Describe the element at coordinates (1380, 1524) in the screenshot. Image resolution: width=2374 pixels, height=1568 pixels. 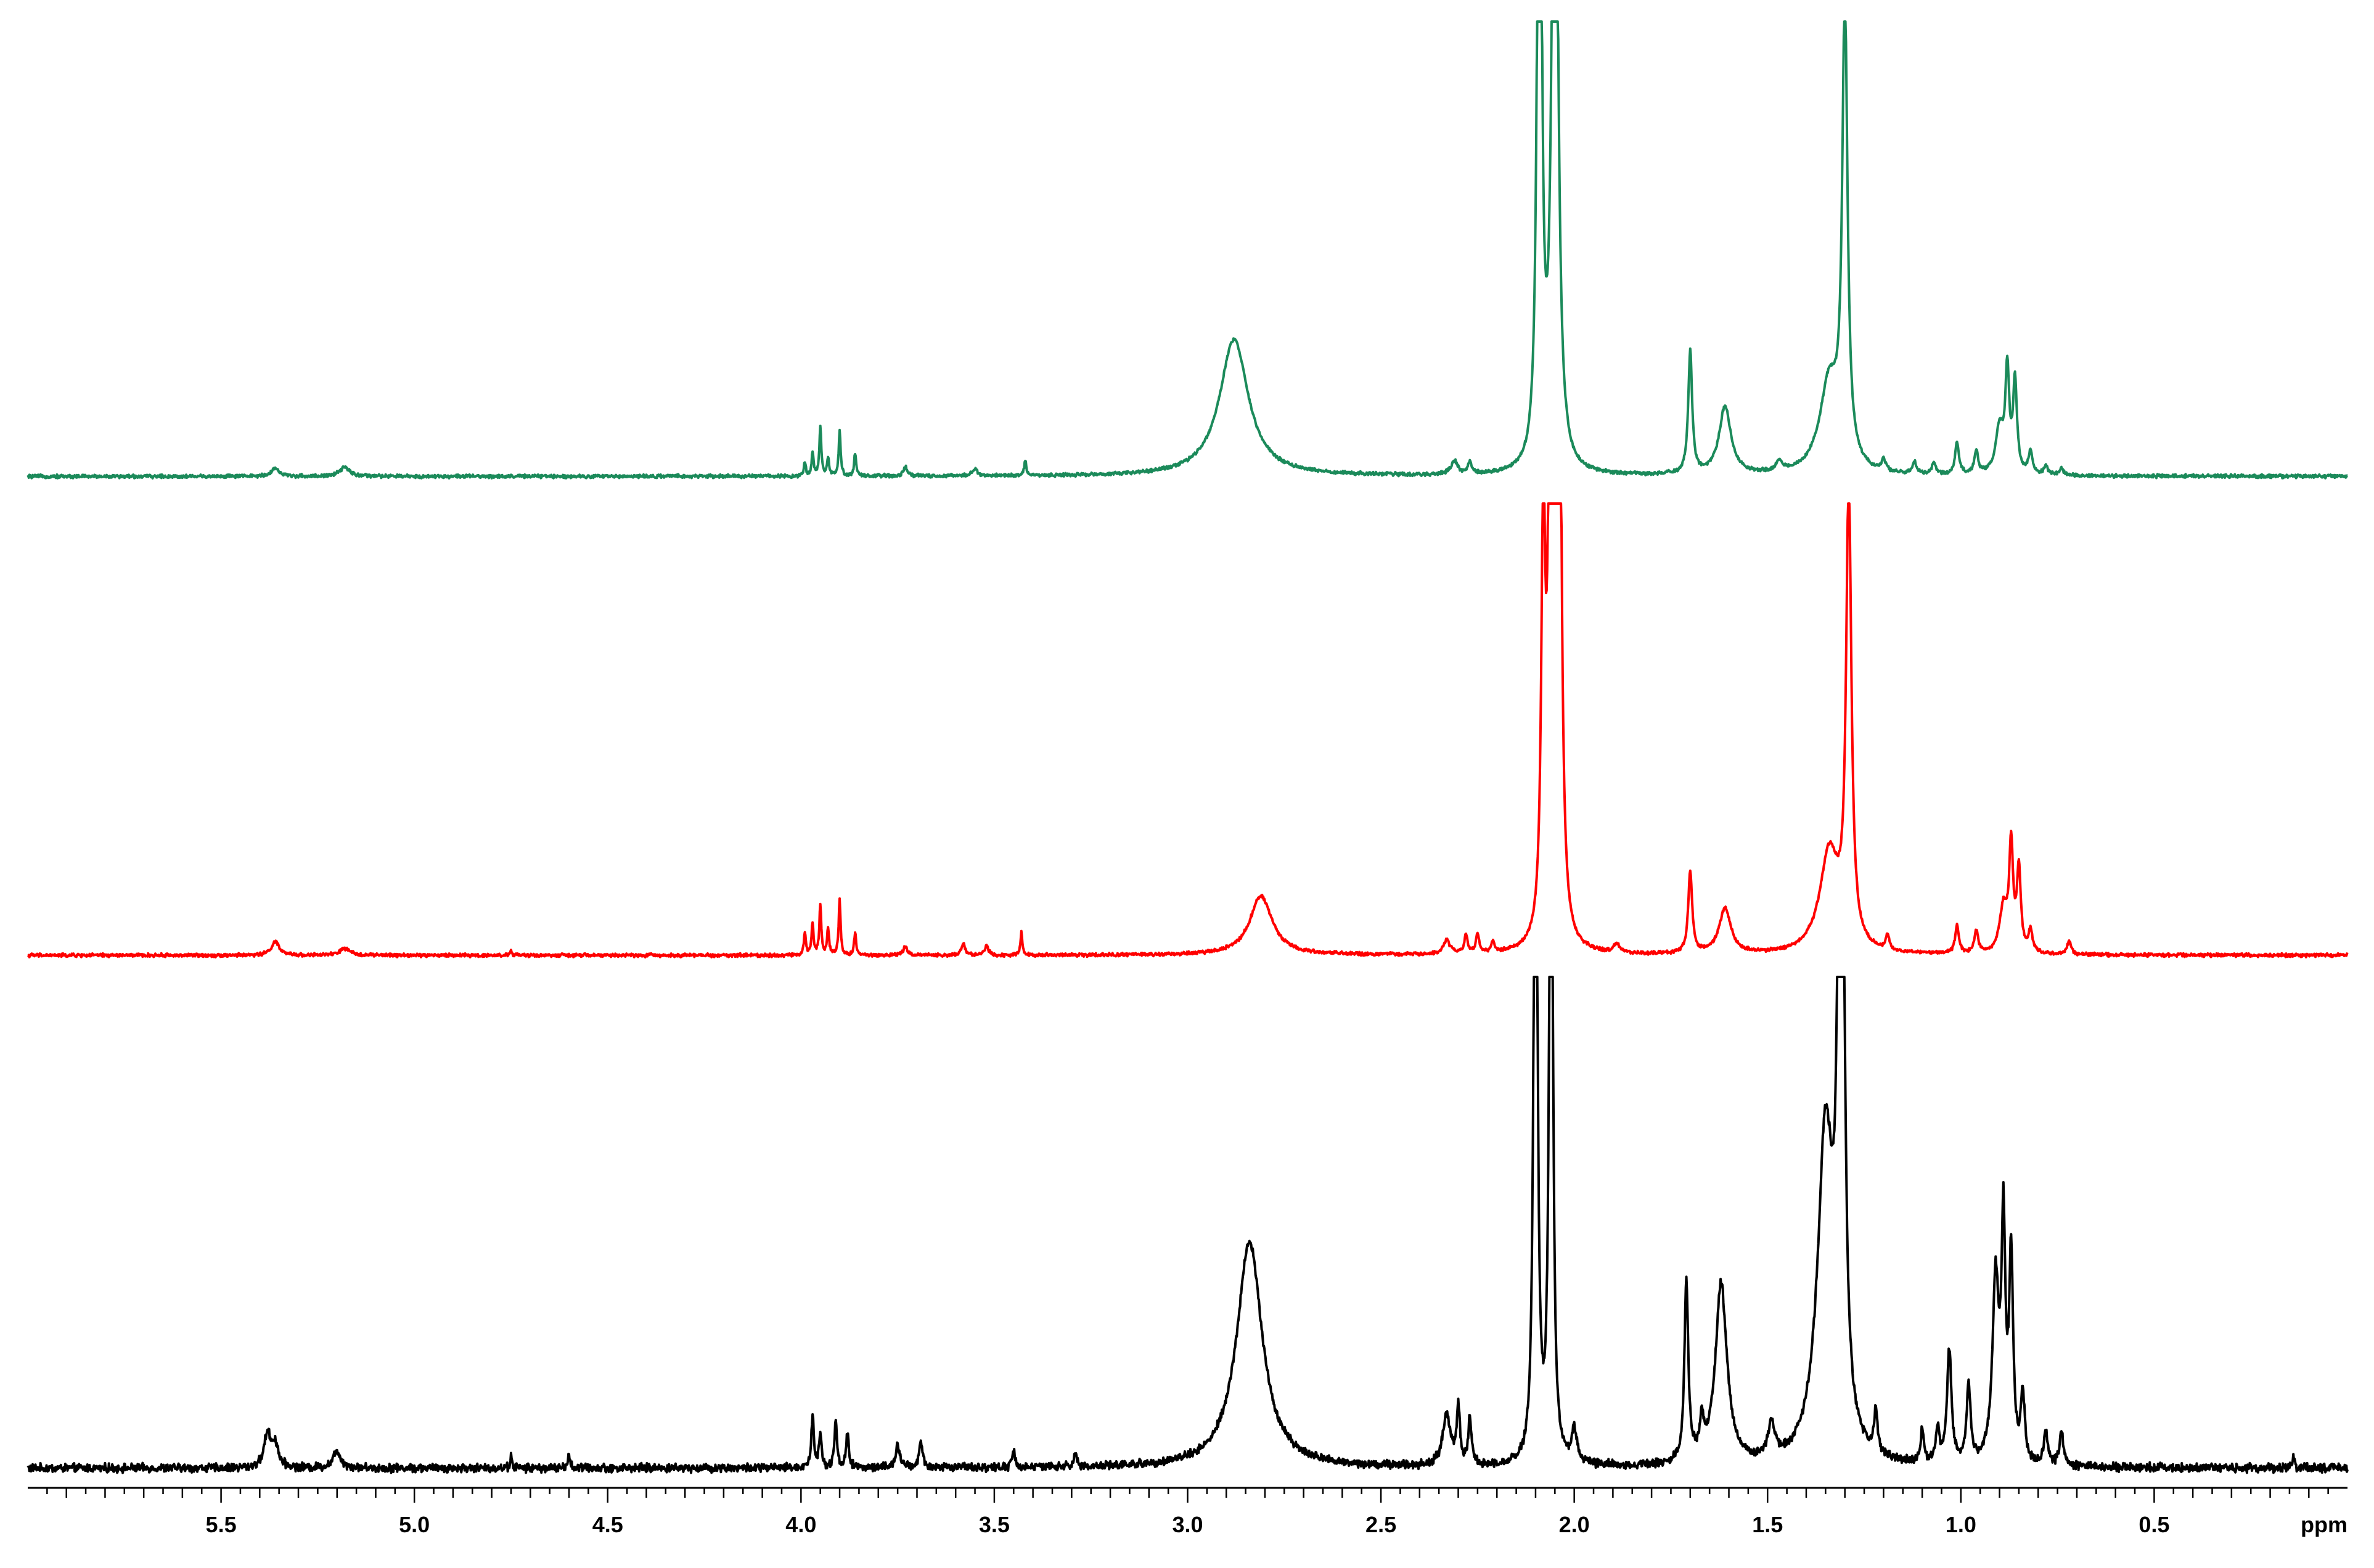
I see `x-axis-tick-label: 2.5` at that location.